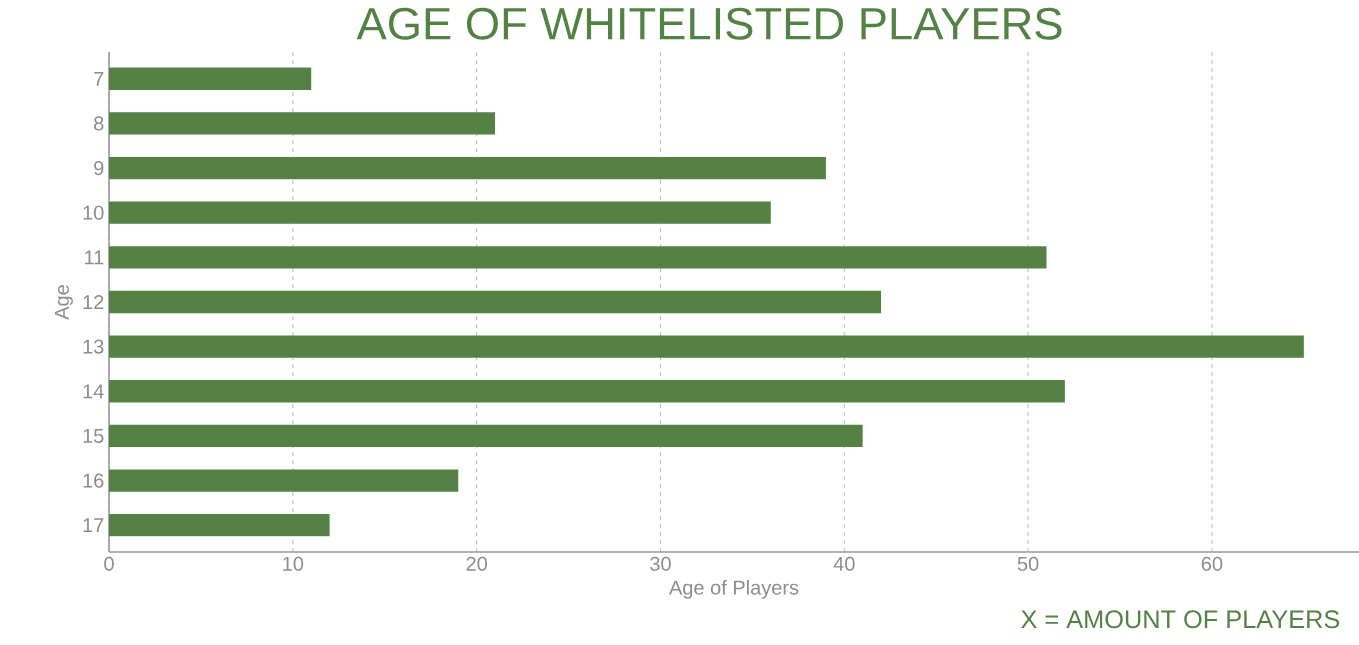  Describe the element at coordinates (99, 168) in the screenshot. I see `y-tick-label: 9` at that location.